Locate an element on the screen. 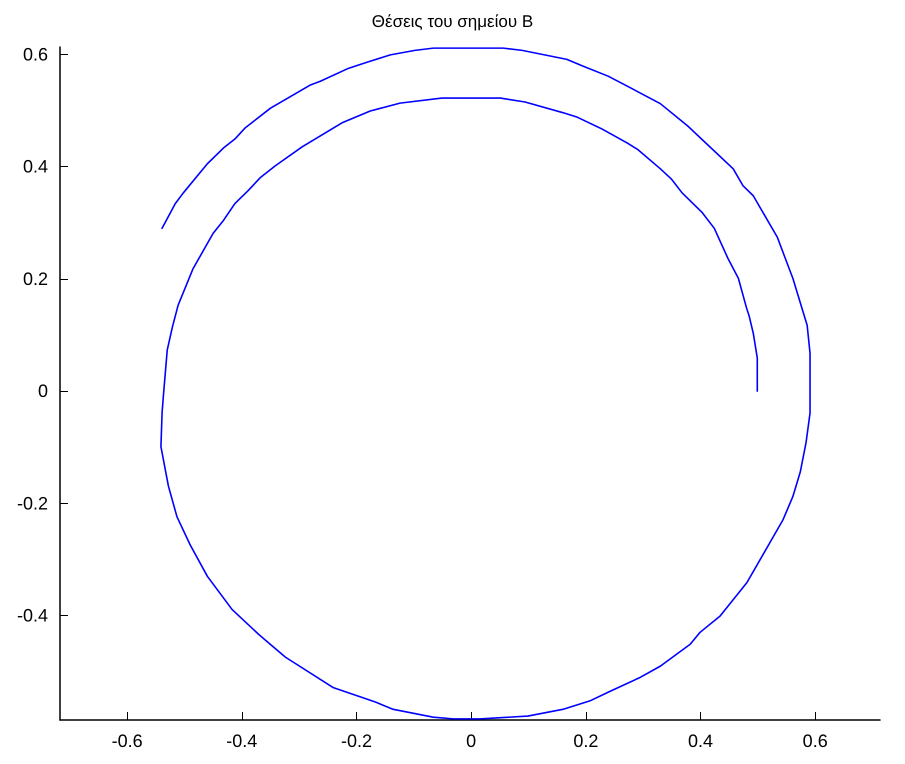  chart-title: Θέσεις του σημείου B is located at coordinates (453, 21).